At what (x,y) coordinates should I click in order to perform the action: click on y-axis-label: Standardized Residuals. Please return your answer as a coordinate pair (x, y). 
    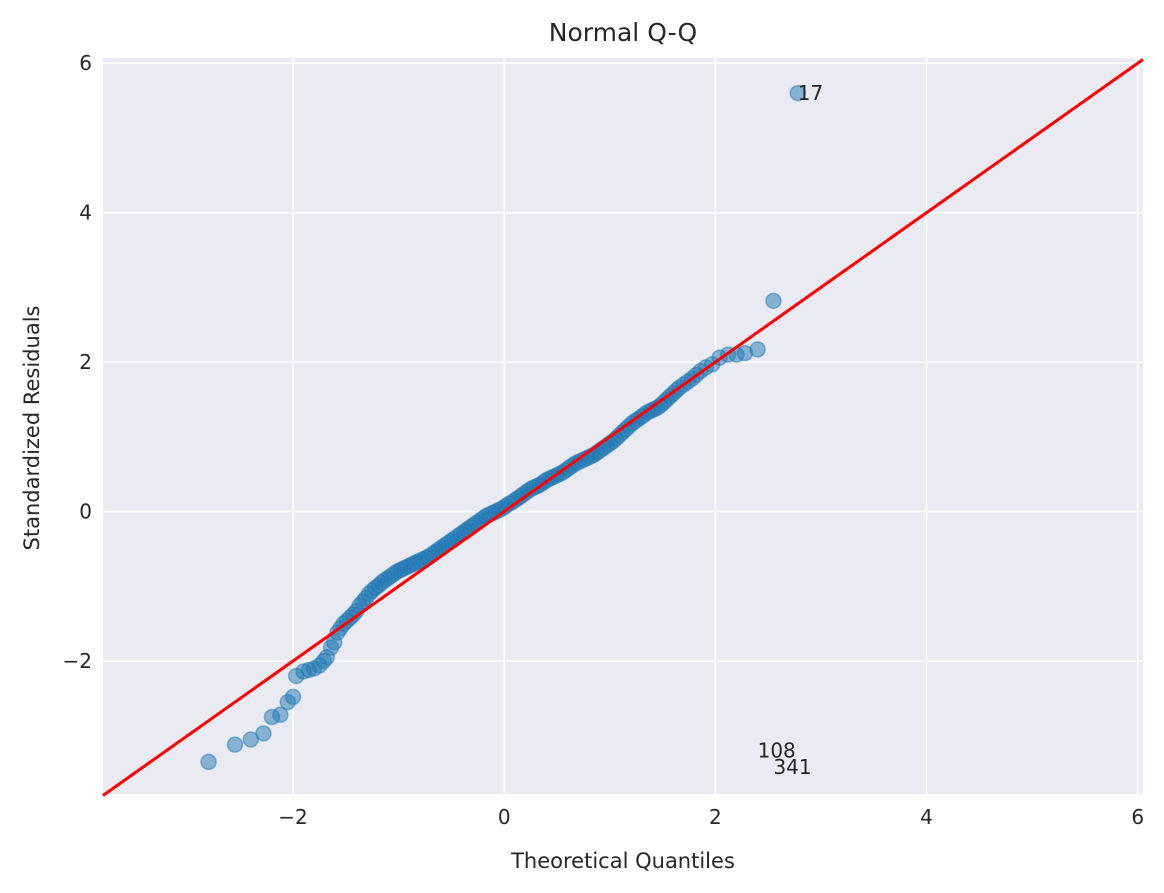
    Looking at the image, I should click on (32, 428).